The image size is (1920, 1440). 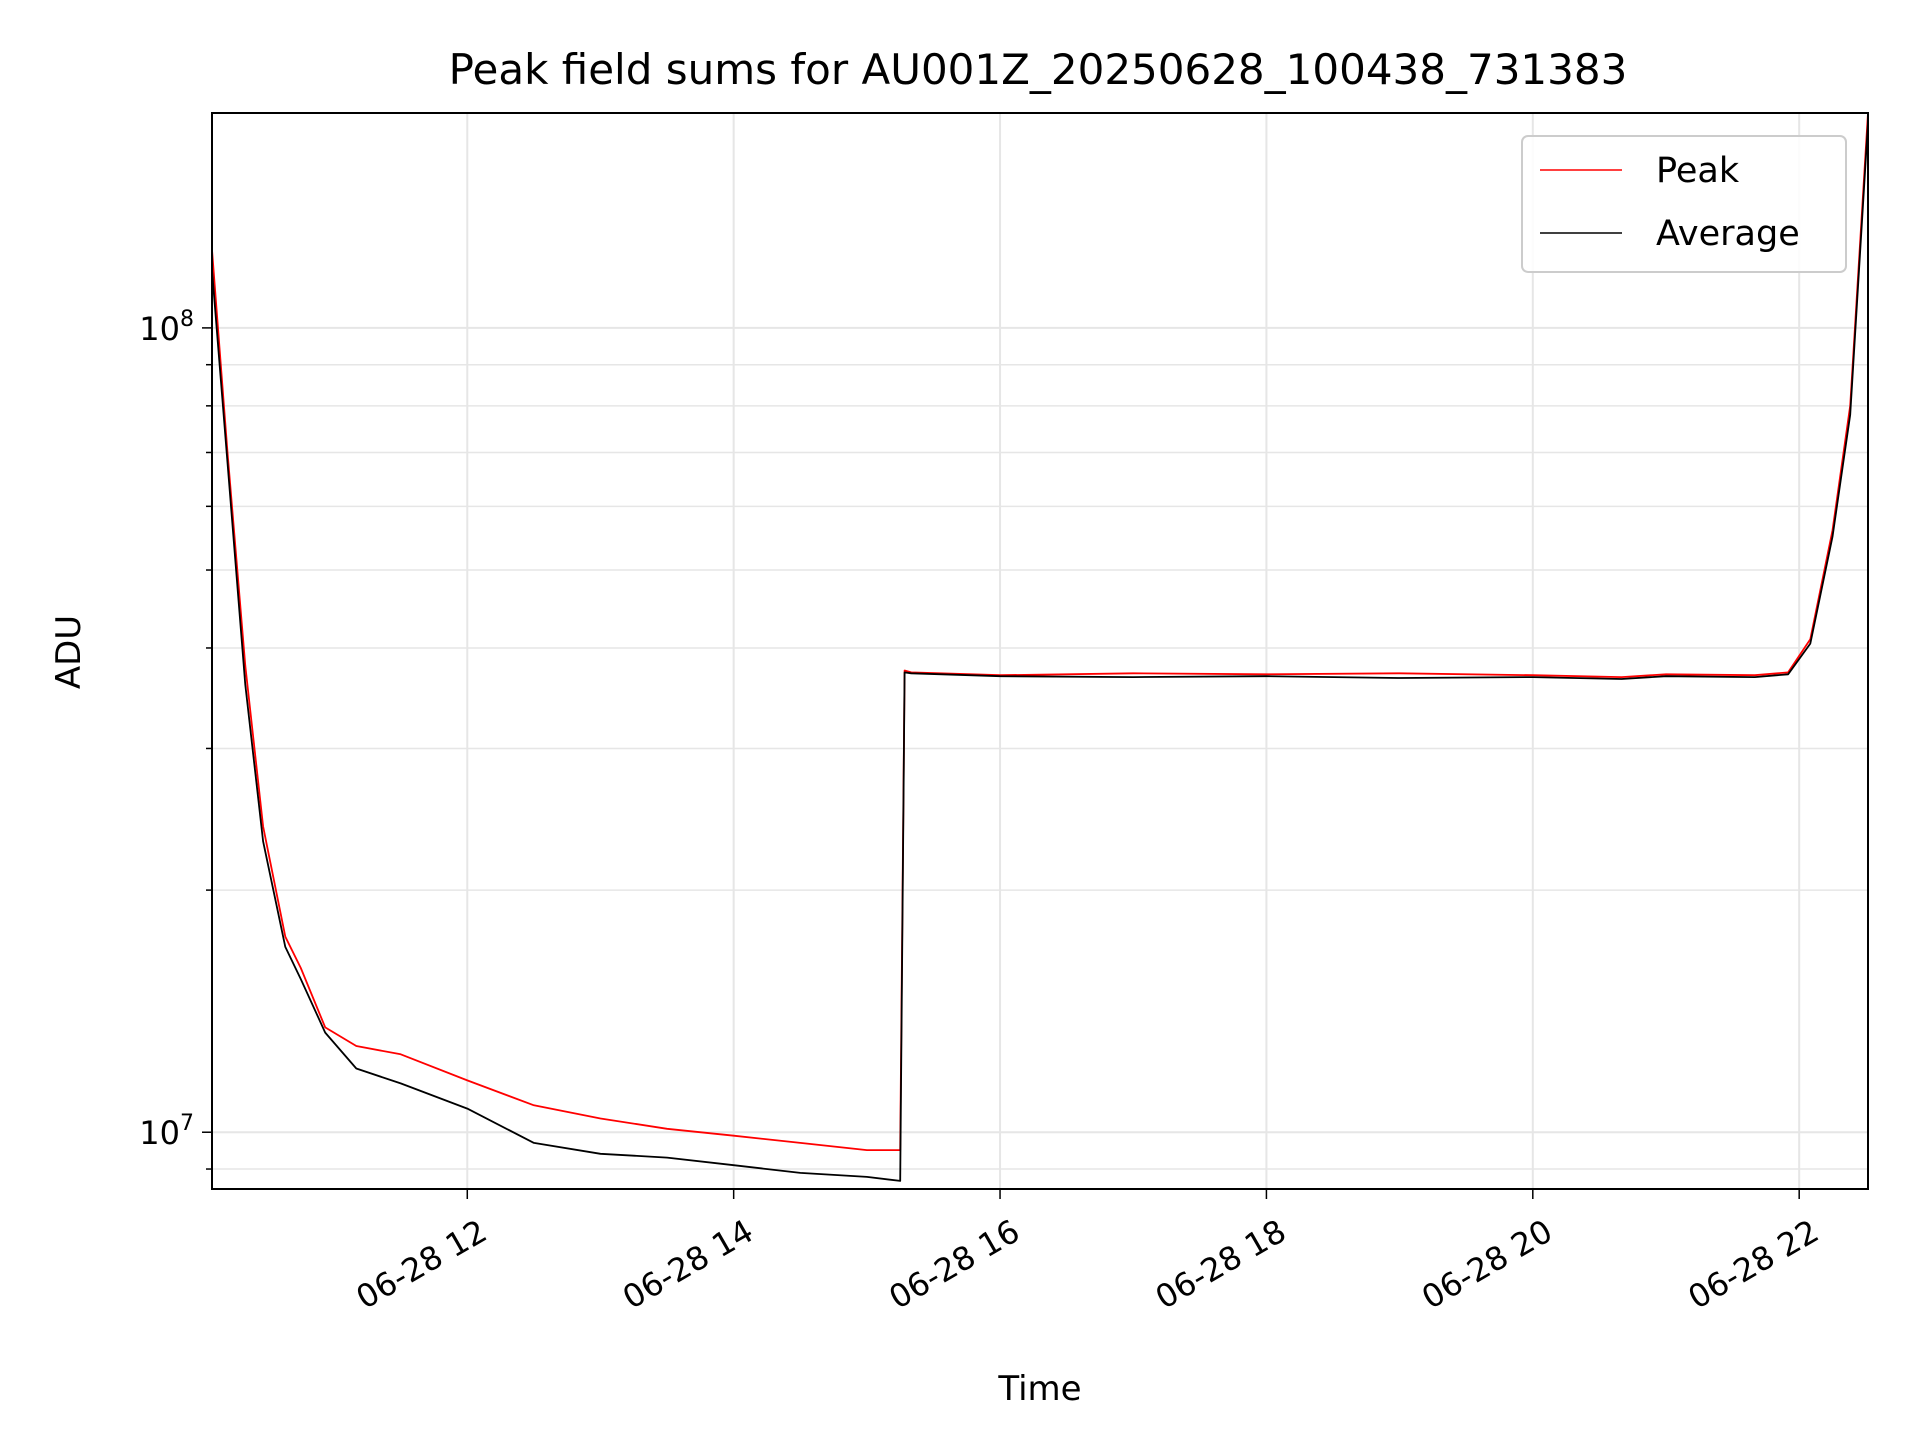 I want to click on y-axis: 107 108, so click(x=175, y=738).